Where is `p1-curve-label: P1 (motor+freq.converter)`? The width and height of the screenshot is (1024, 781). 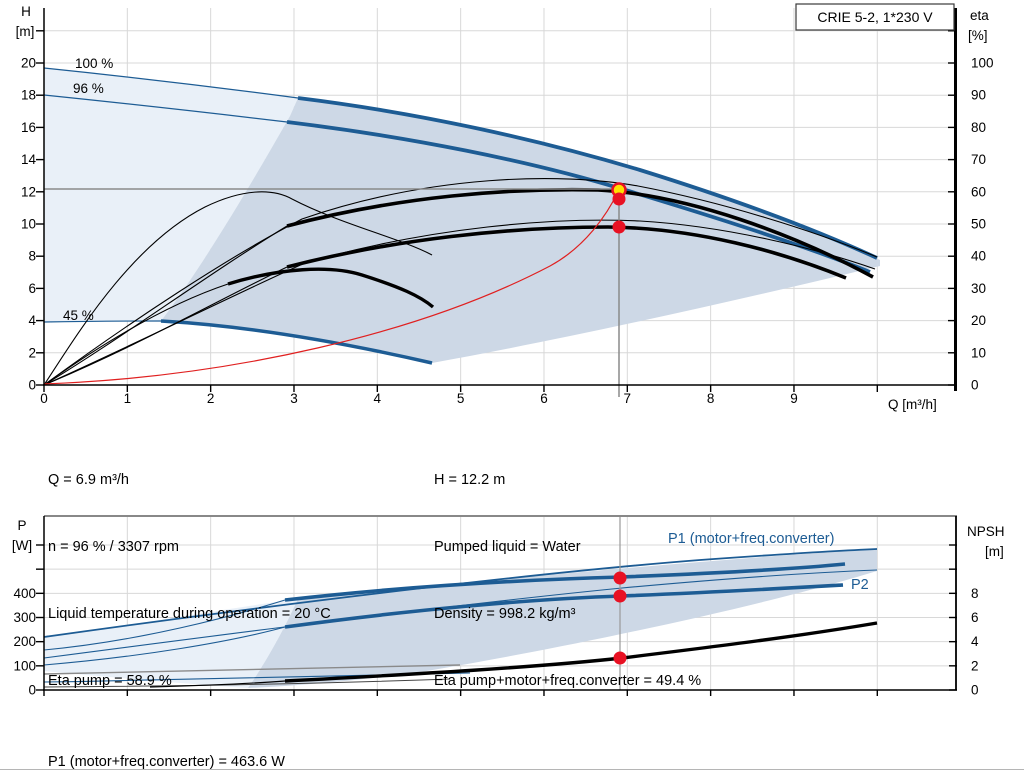
p1-curve-label: P1 (motor+freq.converter) is located at coordinates (751, 539).